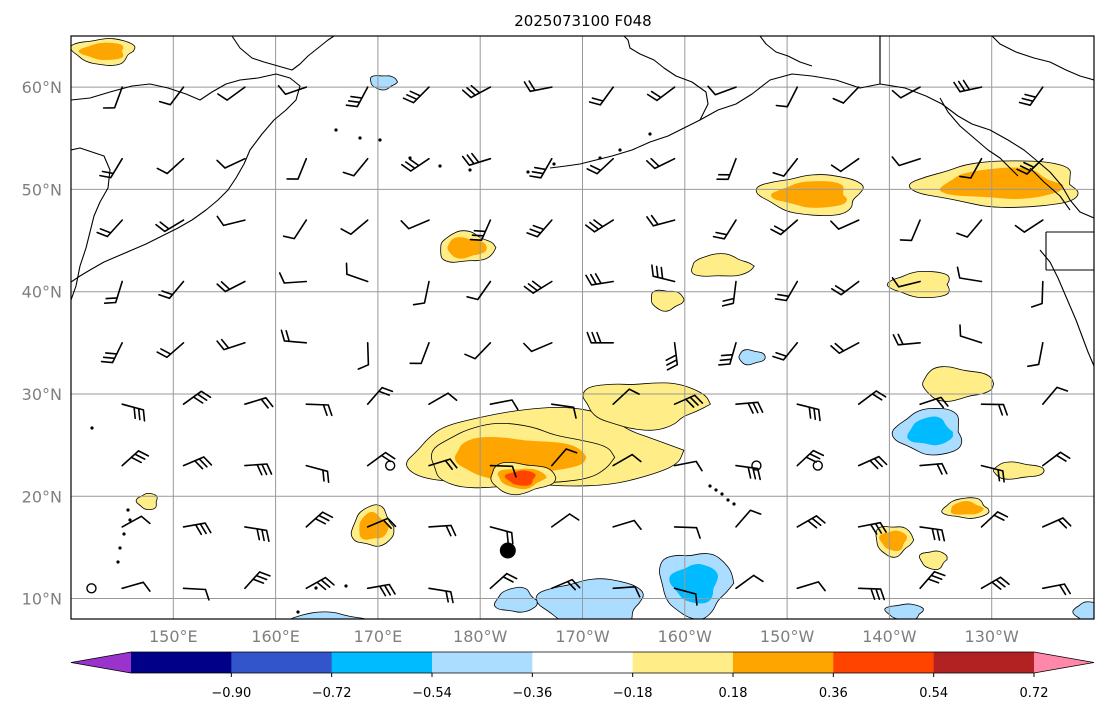 The width and height of the screenshot is (1105, 712). I want to click on lon-tick-label: 140°W, so click(889, 636).